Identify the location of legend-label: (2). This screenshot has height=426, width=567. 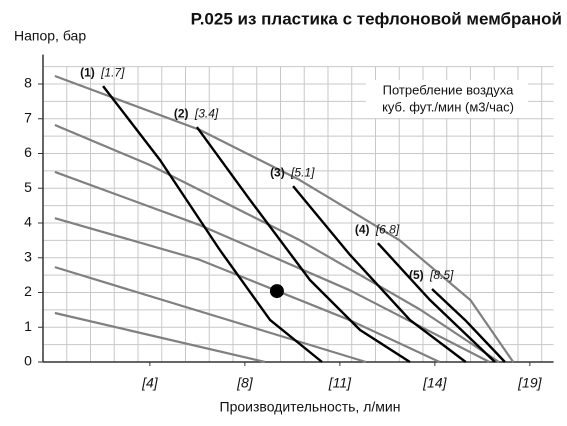
(181, 113).